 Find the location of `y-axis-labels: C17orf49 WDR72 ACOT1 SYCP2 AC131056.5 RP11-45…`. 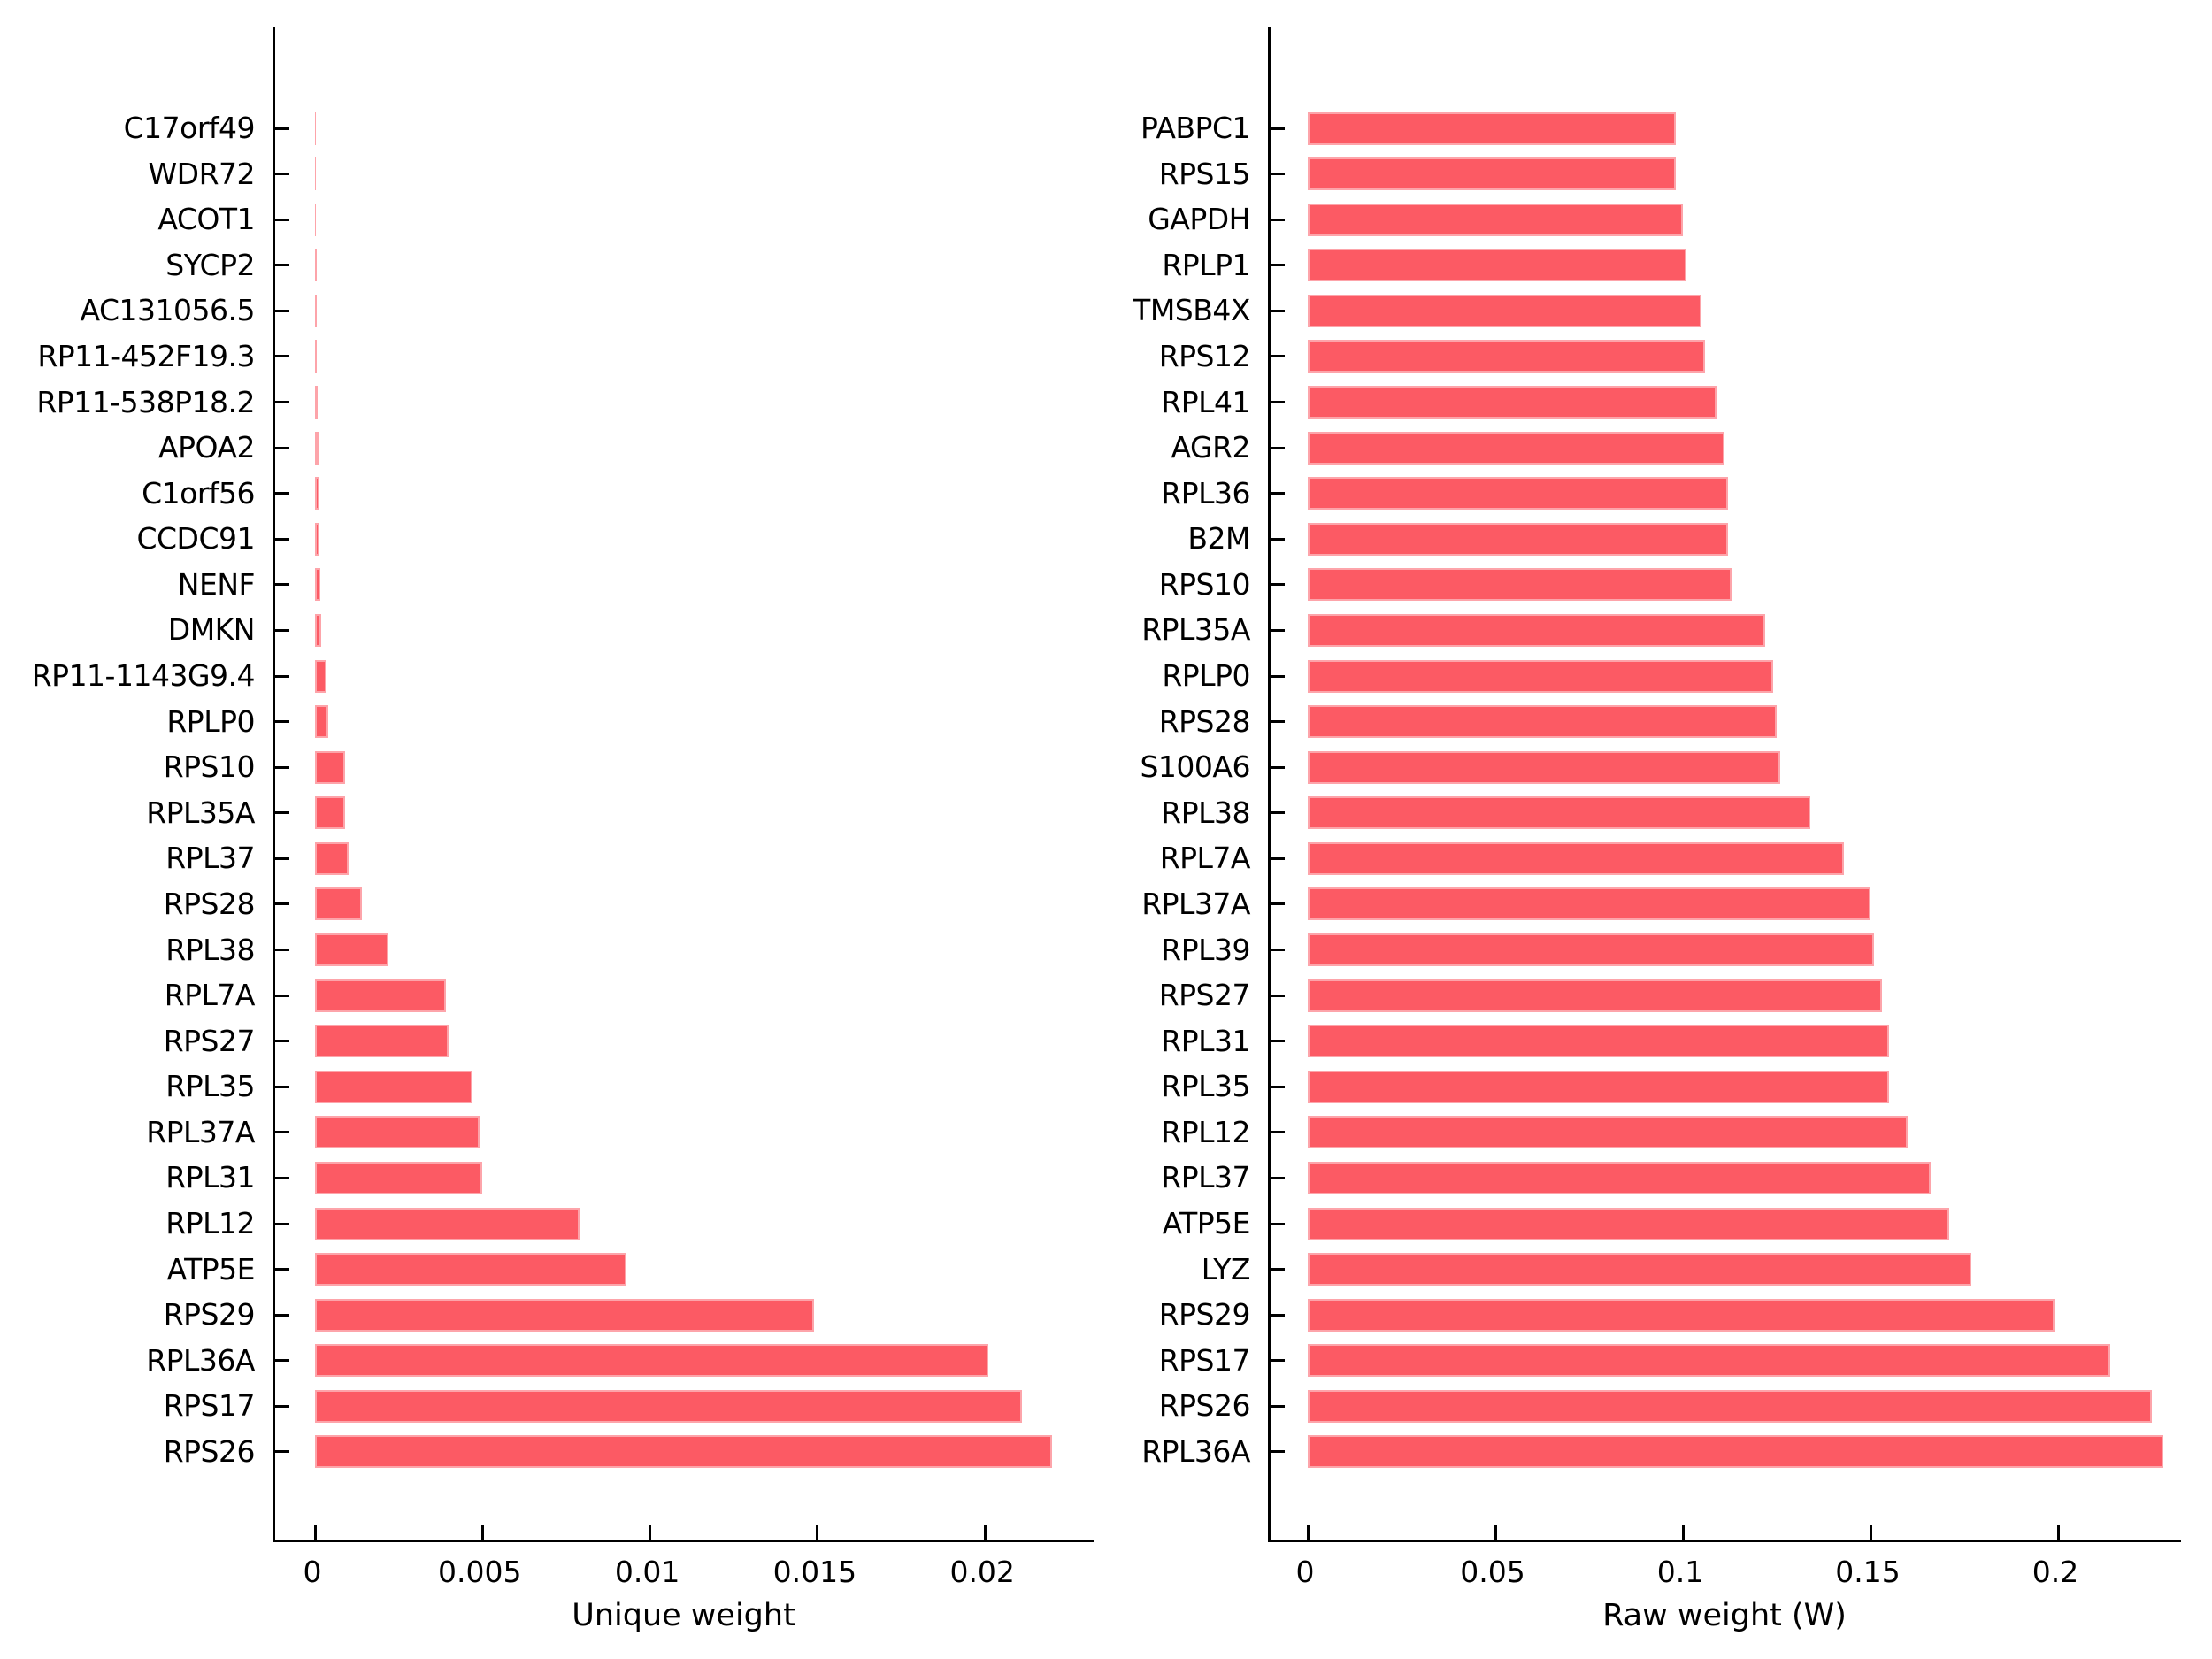

y-axis-labels: C17orf49 WDR72 ACOT1 SYCP2 AC131056.5 RP11-45… is located at coordinates (132, 785).